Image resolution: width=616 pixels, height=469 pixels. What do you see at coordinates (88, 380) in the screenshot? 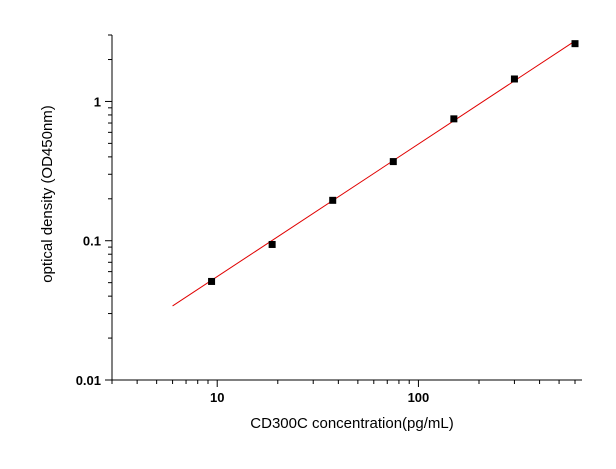
I see `y-tick-label: 0.01` at bounding box center [88, 380].